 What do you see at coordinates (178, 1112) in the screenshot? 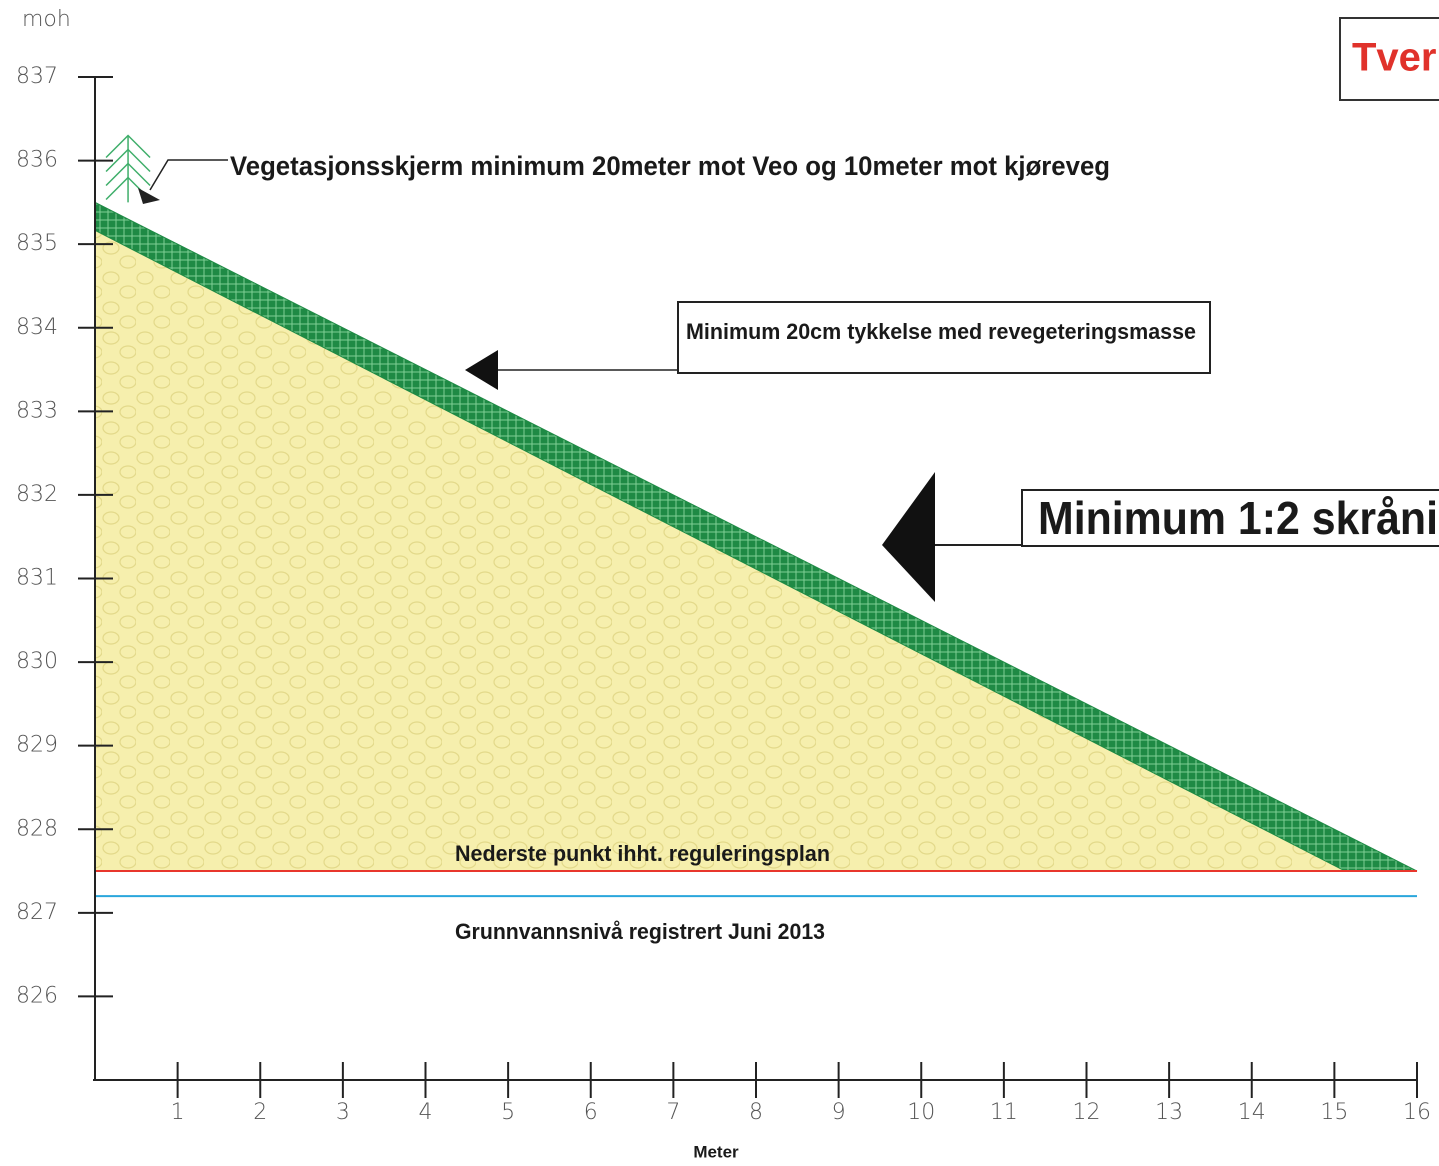
I see `x-tick-label: 1` at bounding box center [178, 1112].